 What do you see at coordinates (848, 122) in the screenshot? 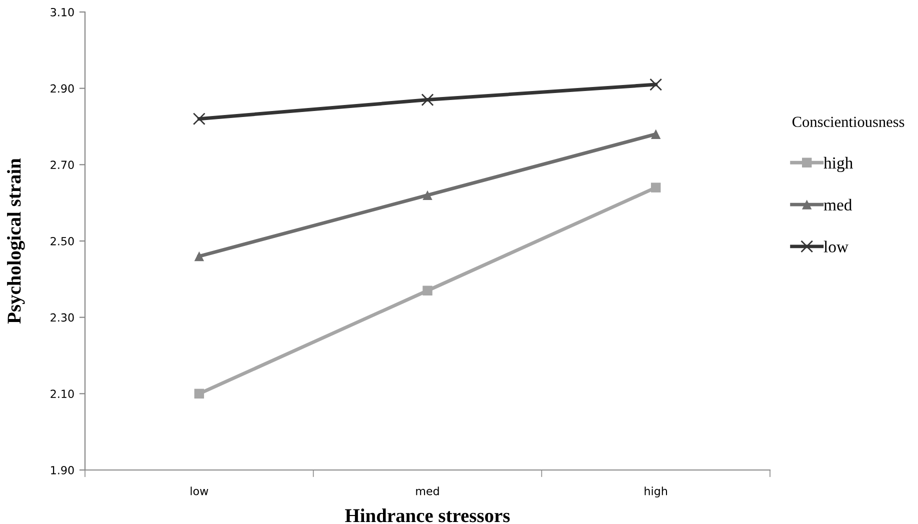
I see `legend-title: Conscientiousness` at bounding box center [848, 122].